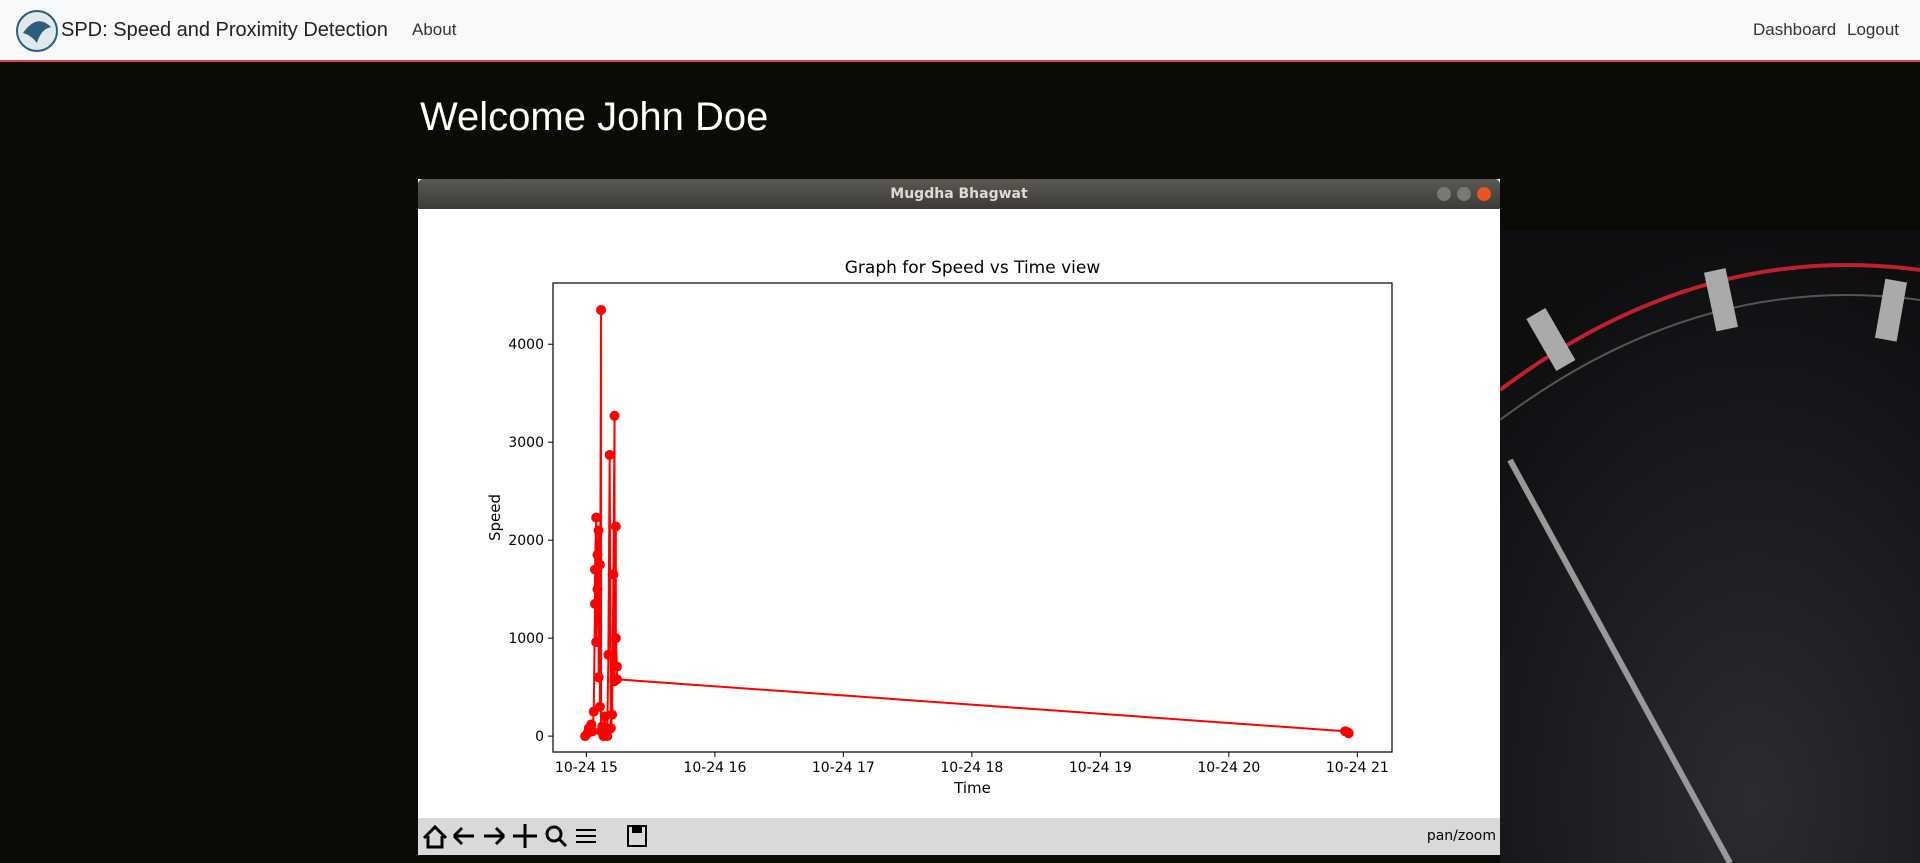 The image size is (1920, 863). I want to click on home-button, so click(435, 836).